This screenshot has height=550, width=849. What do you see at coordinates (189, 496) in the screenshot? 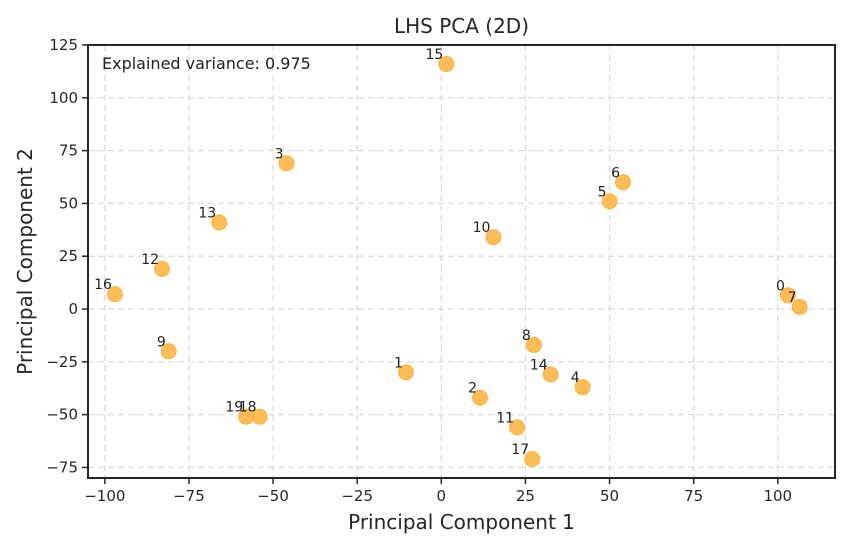
I see `x-tick-label: −75` at bounding box center [189, 496].